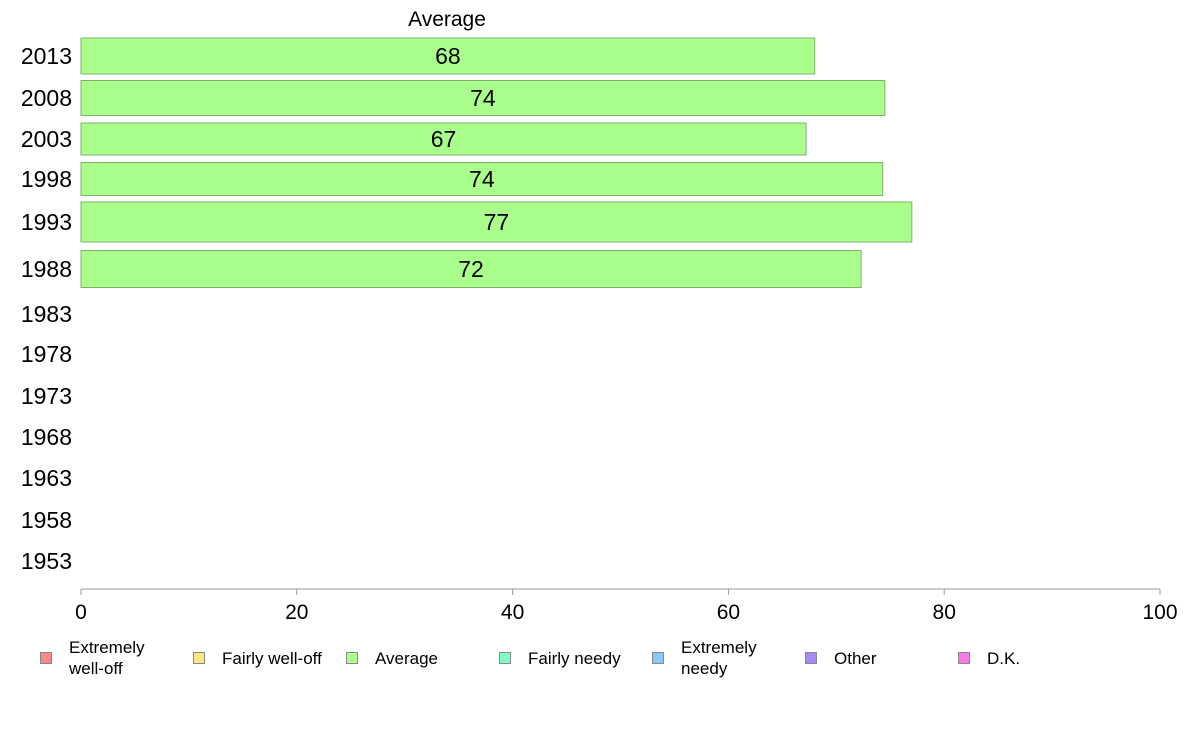 This screenshot has width=1188, height=736. Describe the element at coordinates (1027, 658) in the screenshot. I see `legend-item-dk: D.K.` at that location.